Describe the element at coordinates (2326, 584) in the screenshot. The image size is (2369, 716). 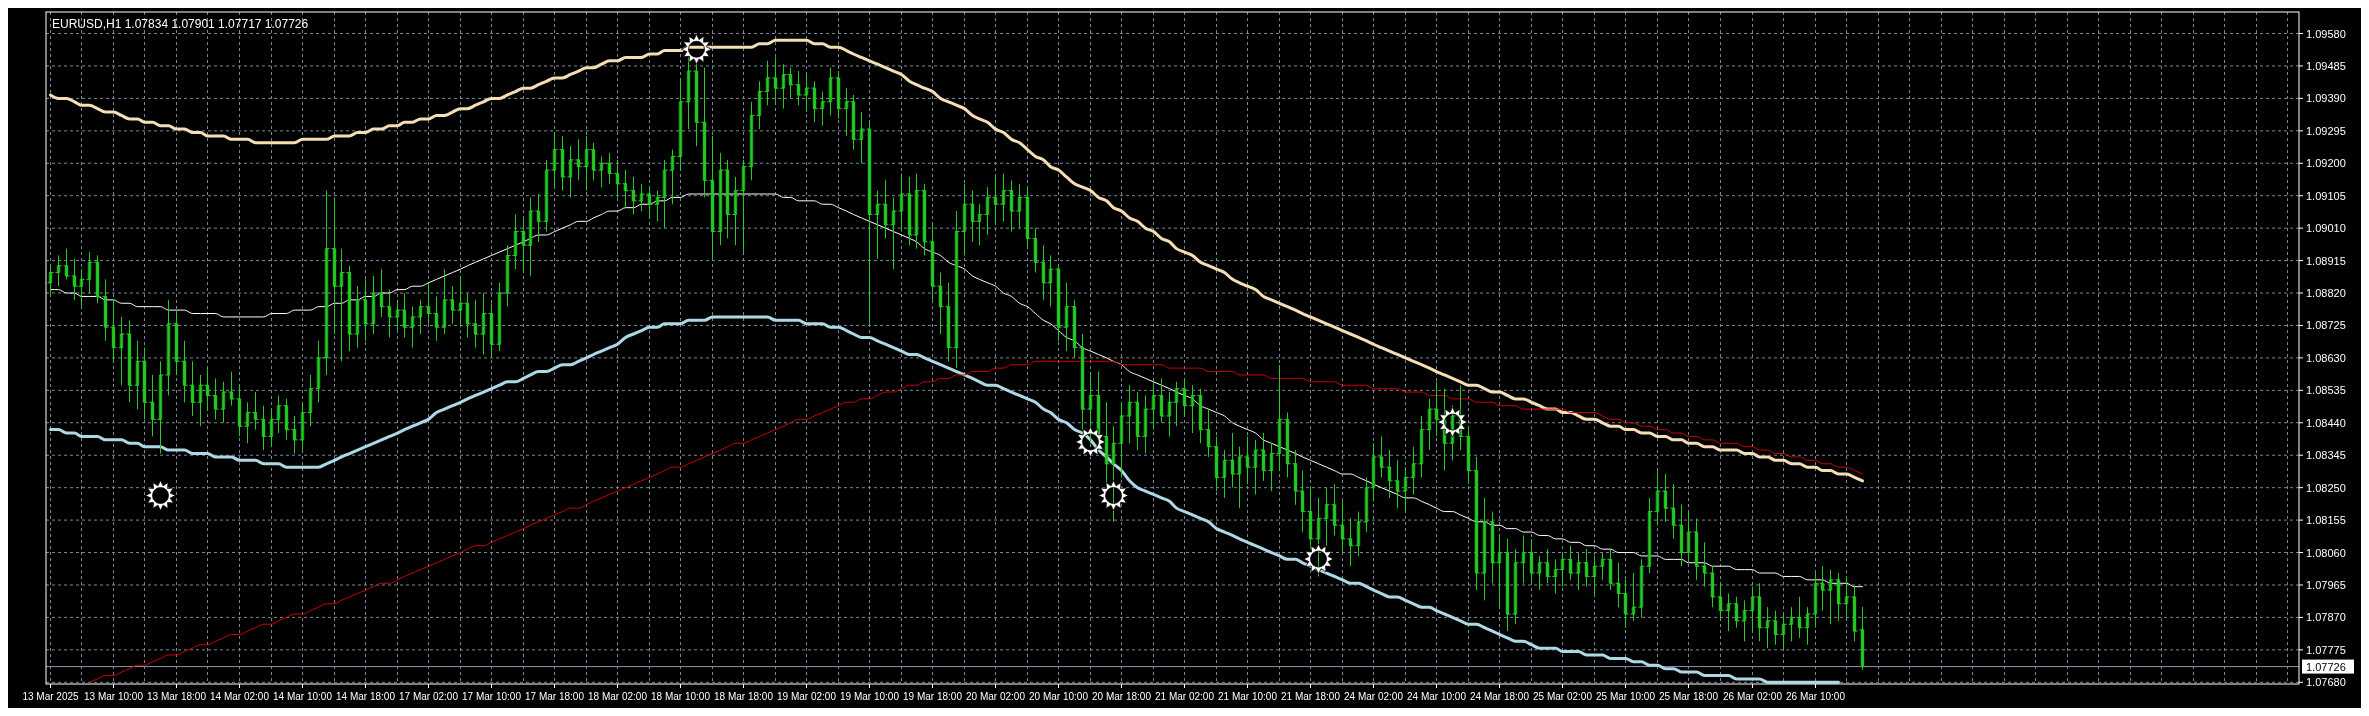
I see `y-tick-label: 1.07965` at that location.